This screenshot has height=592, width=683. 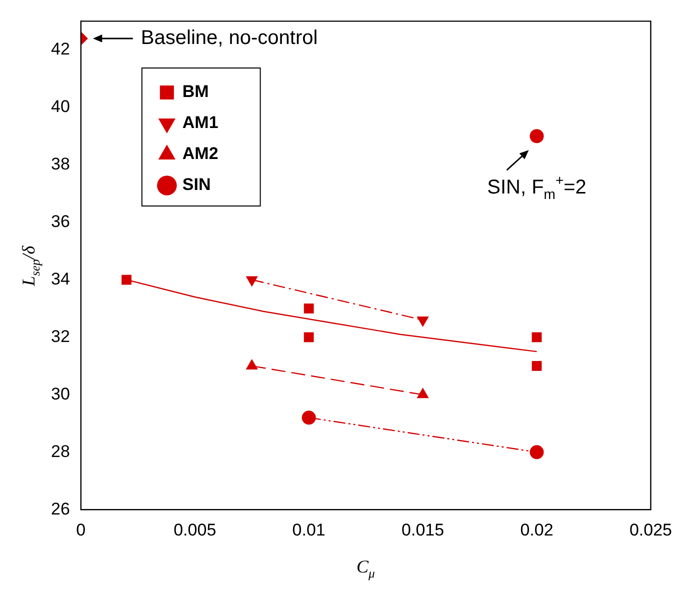 I want to click on x-tick-label: 0.005, so click(x=195, y=530).